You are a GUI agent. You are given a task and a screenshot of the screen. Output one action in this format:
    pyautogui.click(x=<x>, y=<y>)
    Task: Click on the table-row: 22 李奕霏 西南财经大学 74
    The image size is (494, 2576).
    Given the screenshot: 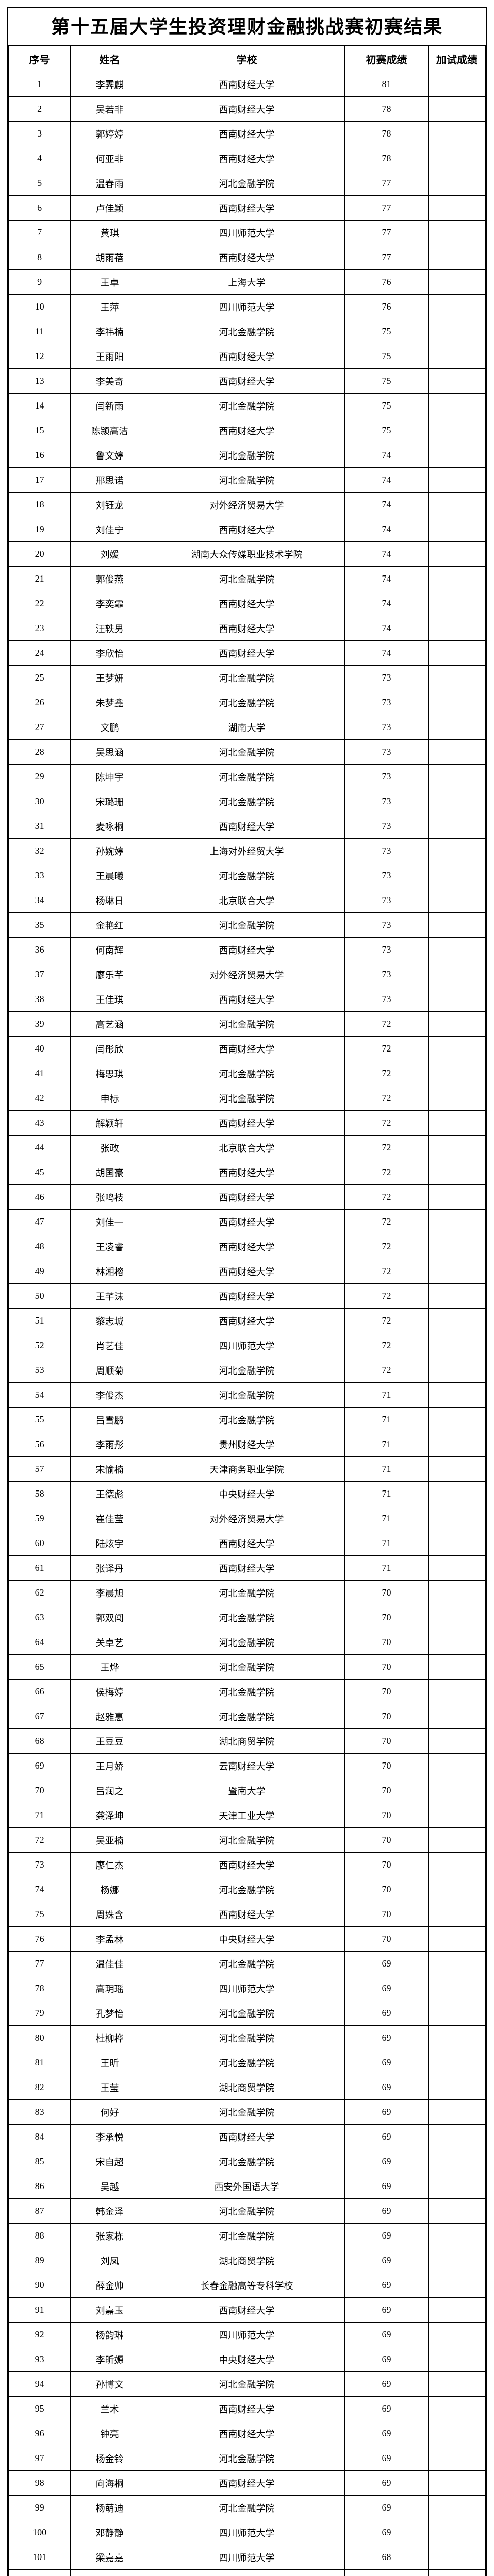 What is the action you would take?
    pyautogui.click(x=247, y=603)
    